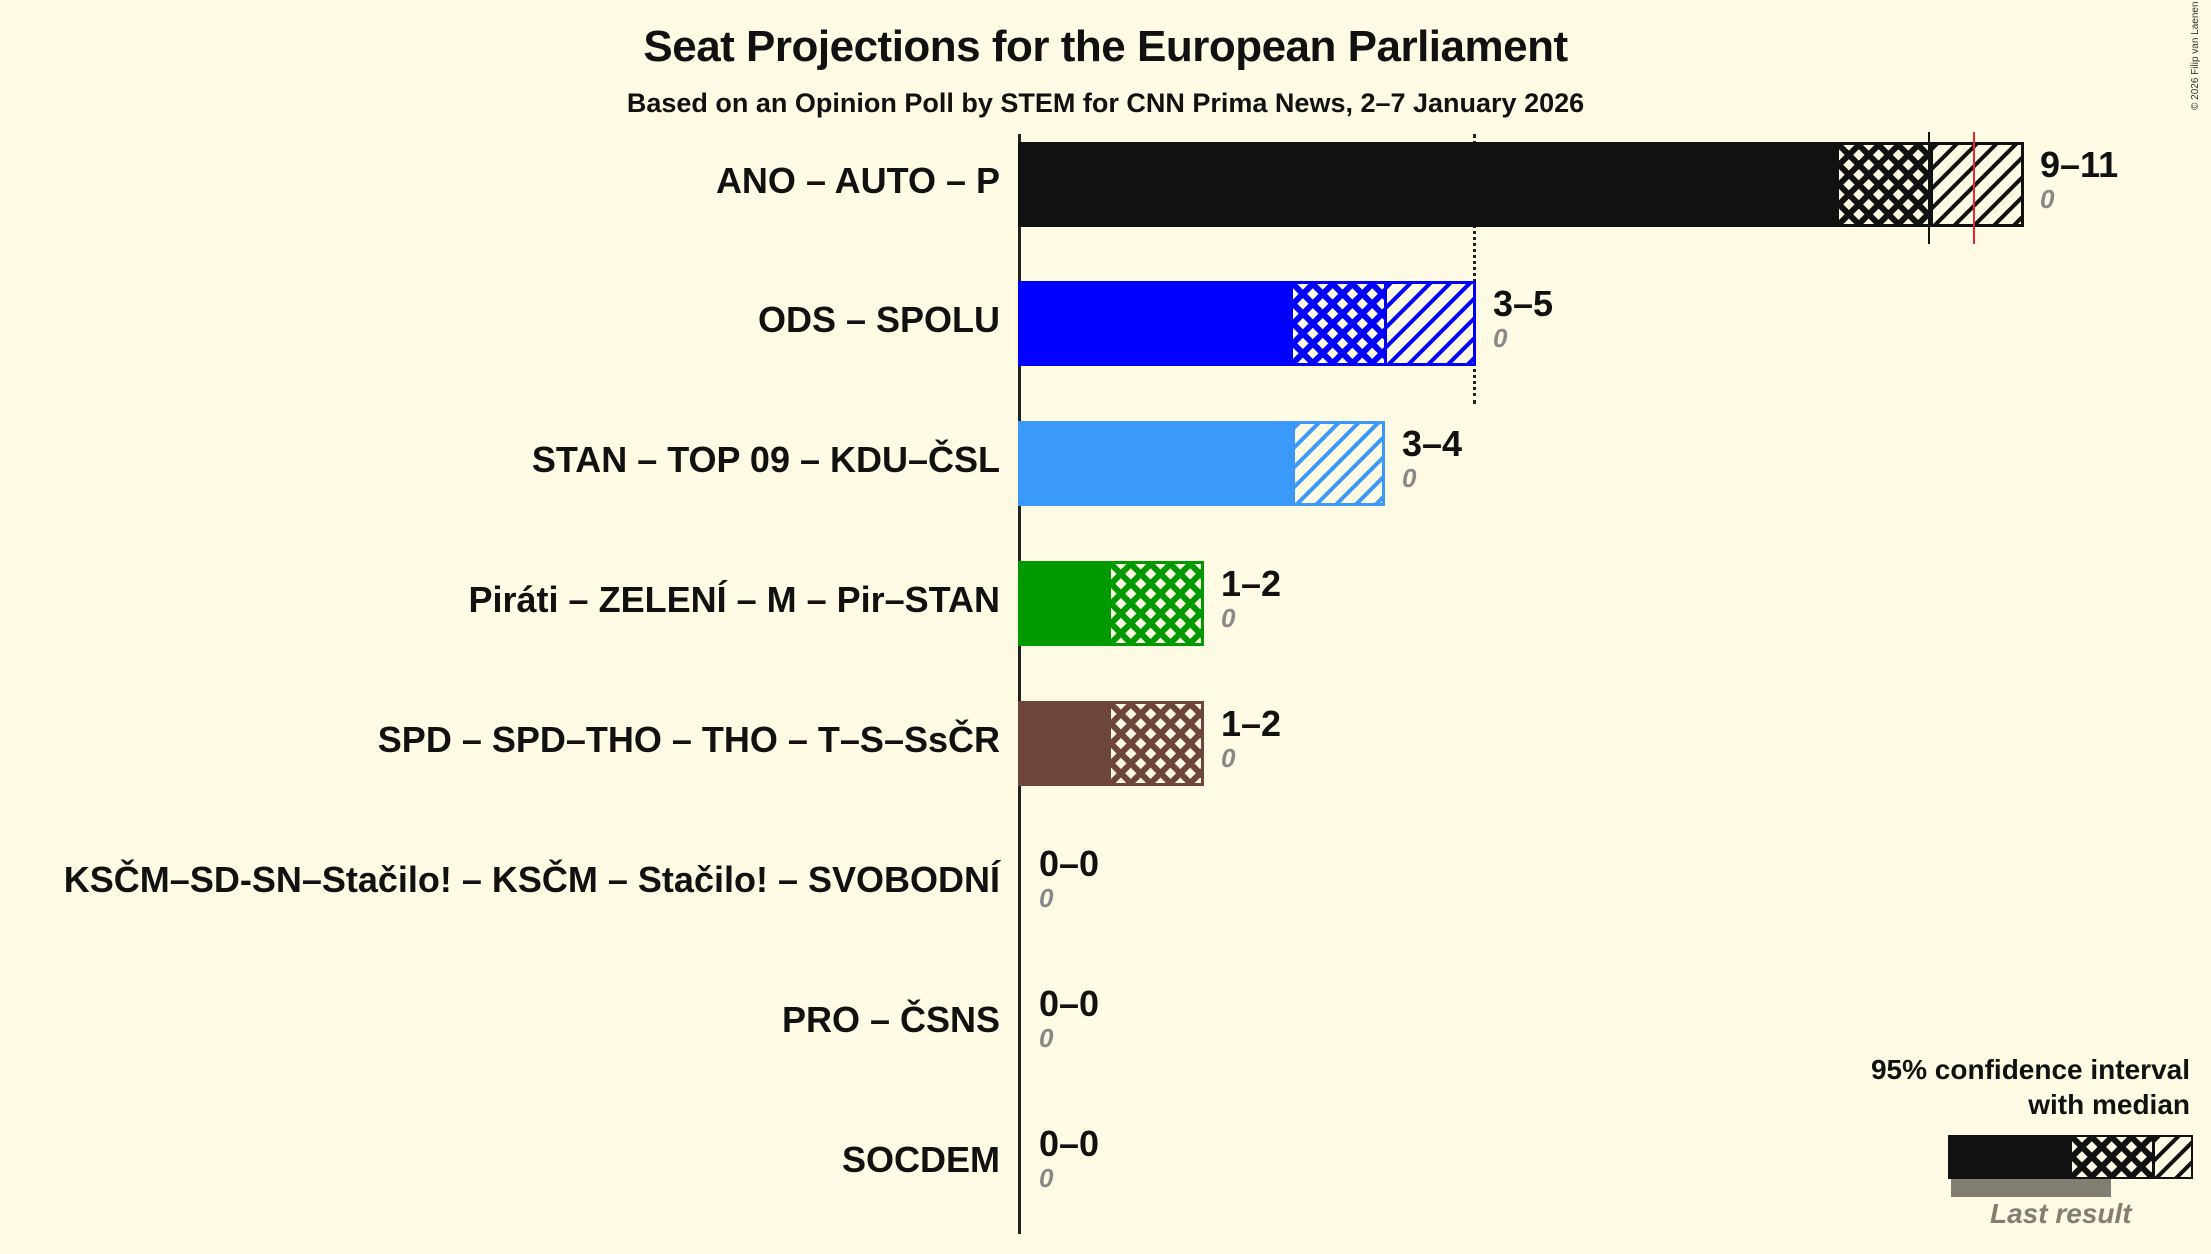 This screenshot has width=2211, height=1254. I want to click on legend-line-2: with median, so click(2109, 1104).